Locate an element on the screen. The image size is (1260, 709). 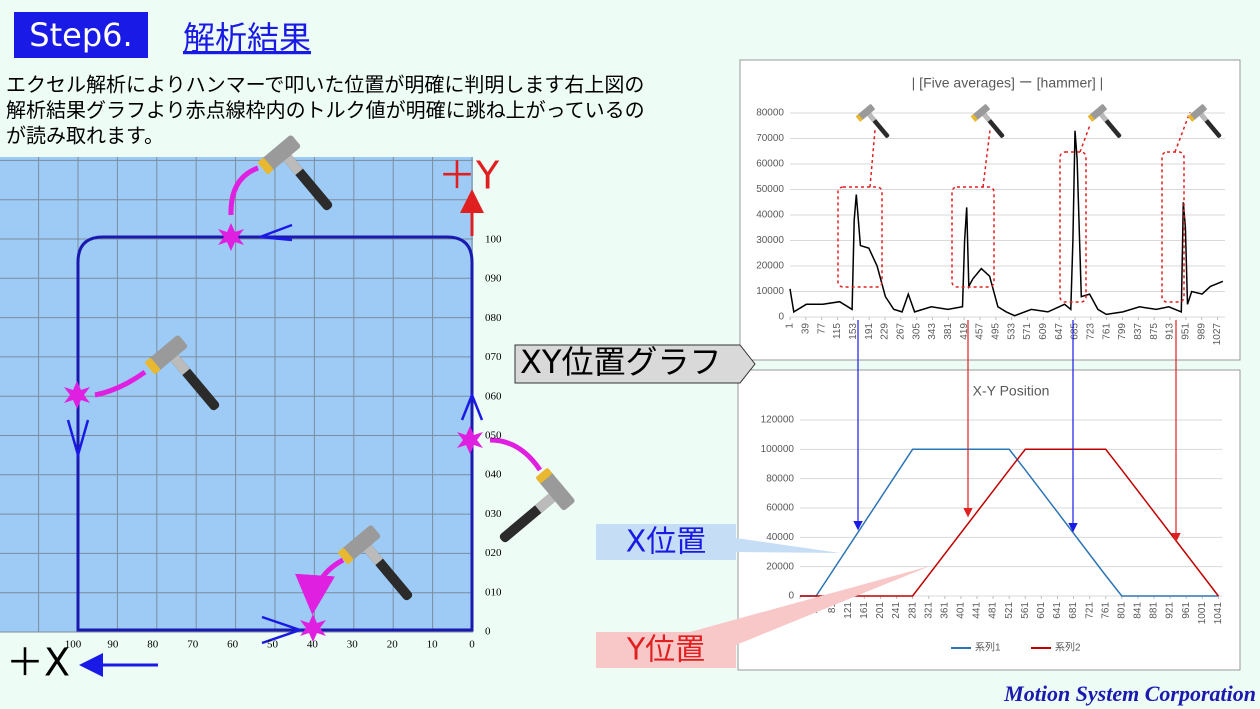
x-tick-label: 495 is located at coordinates (995, 331).